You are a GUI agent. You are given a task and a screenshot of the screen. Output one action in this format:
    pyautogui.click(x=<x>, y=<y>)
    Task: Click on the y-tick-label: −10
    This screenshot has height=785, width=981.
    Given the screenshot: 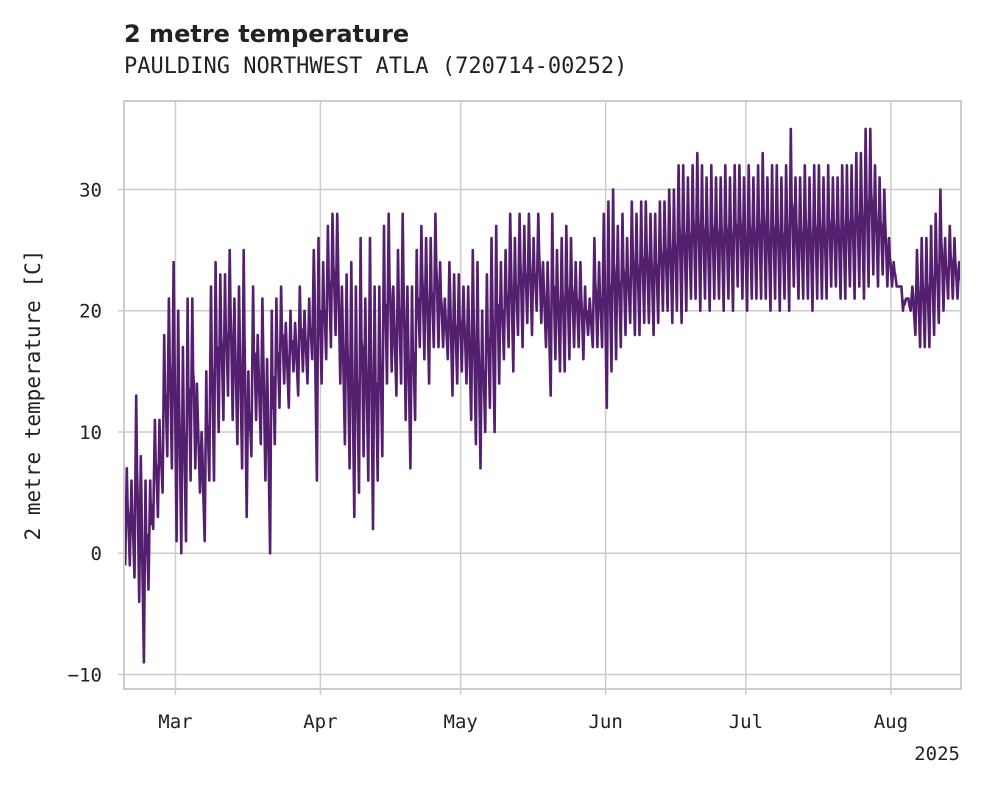 What is the action you would take?
    pyautogui.click(x=85, y=675)
    